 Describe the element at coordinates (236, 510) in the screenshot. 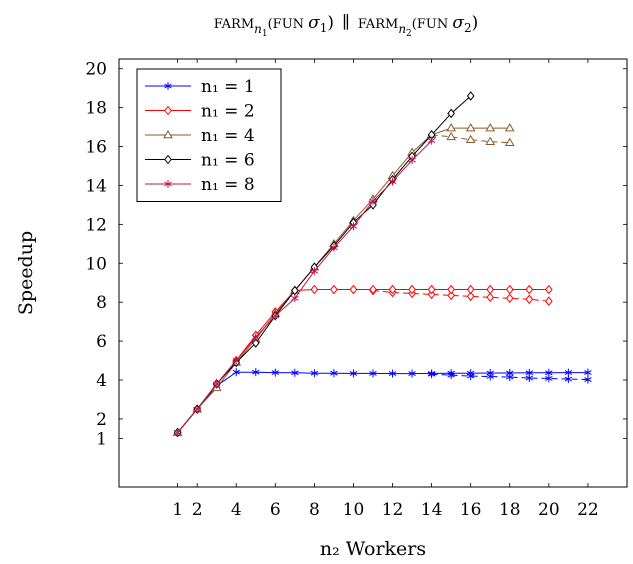

I see `x-tick-label: 4` at that location.